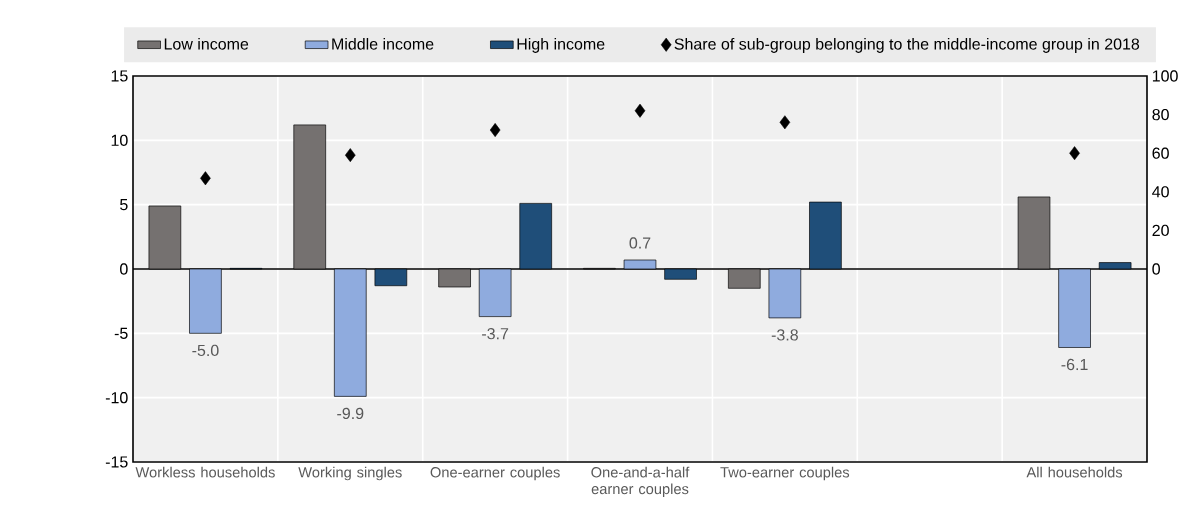  What do you see at coordinates (785, 473) in the screenshot?
I see `x-tick-label: Two-earner couples` at bounding box center [785, 473].